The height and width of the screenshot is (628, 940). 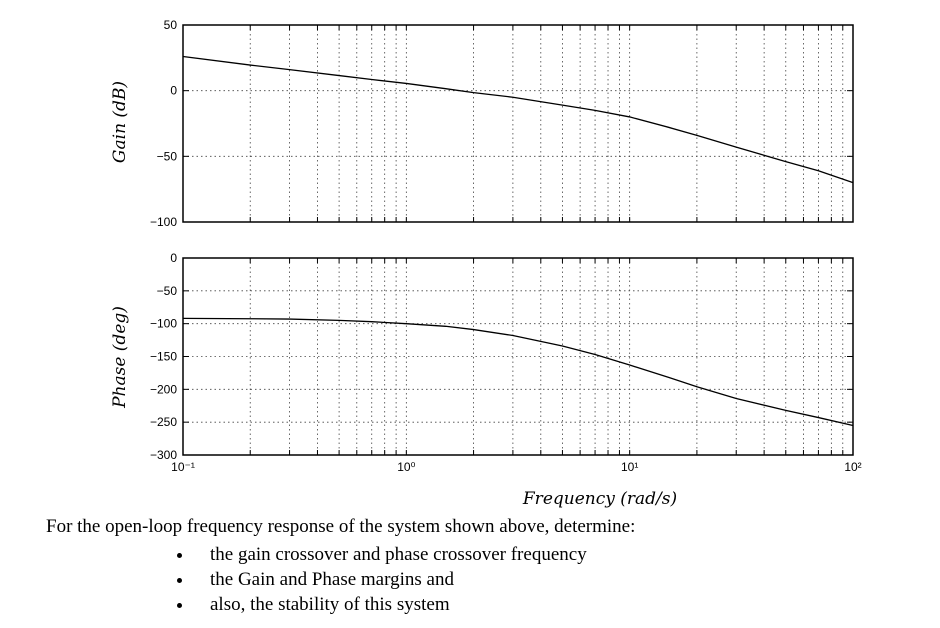 I want to click on y-tick-label: −150, so click(x=163, y=357).